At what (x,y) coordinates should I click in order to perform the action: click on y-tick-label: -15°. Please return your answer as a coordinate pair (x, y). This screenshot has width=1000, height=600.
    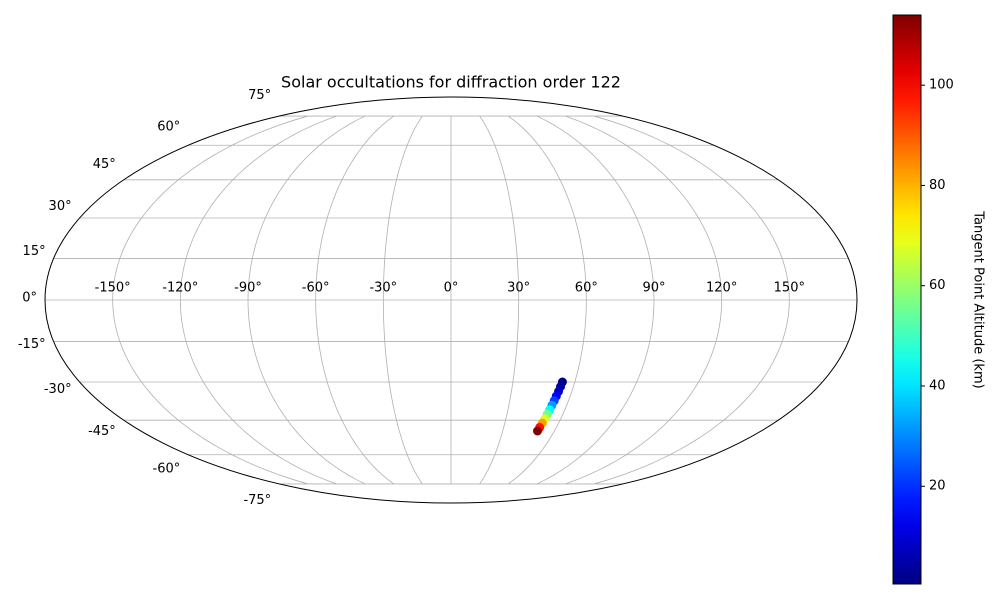
    Looking at the image, I should click on (32, 344).